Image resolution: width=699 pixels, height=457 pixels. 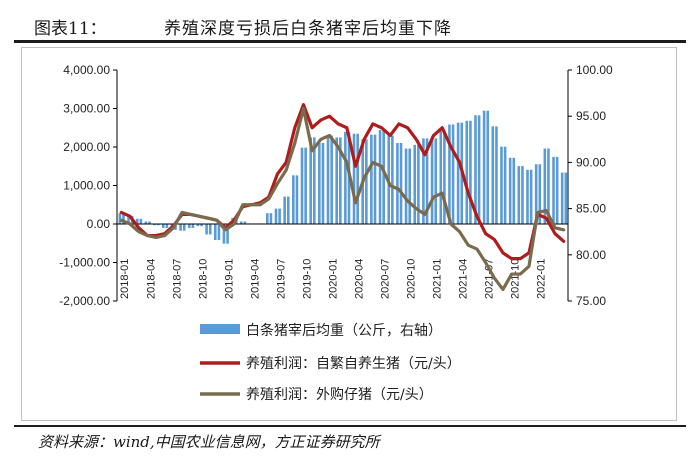 What do you see at coordinates (281, 279) in the screenshot?
I see `x-tick-label: 2019-07` at bounding box center [281, 279].